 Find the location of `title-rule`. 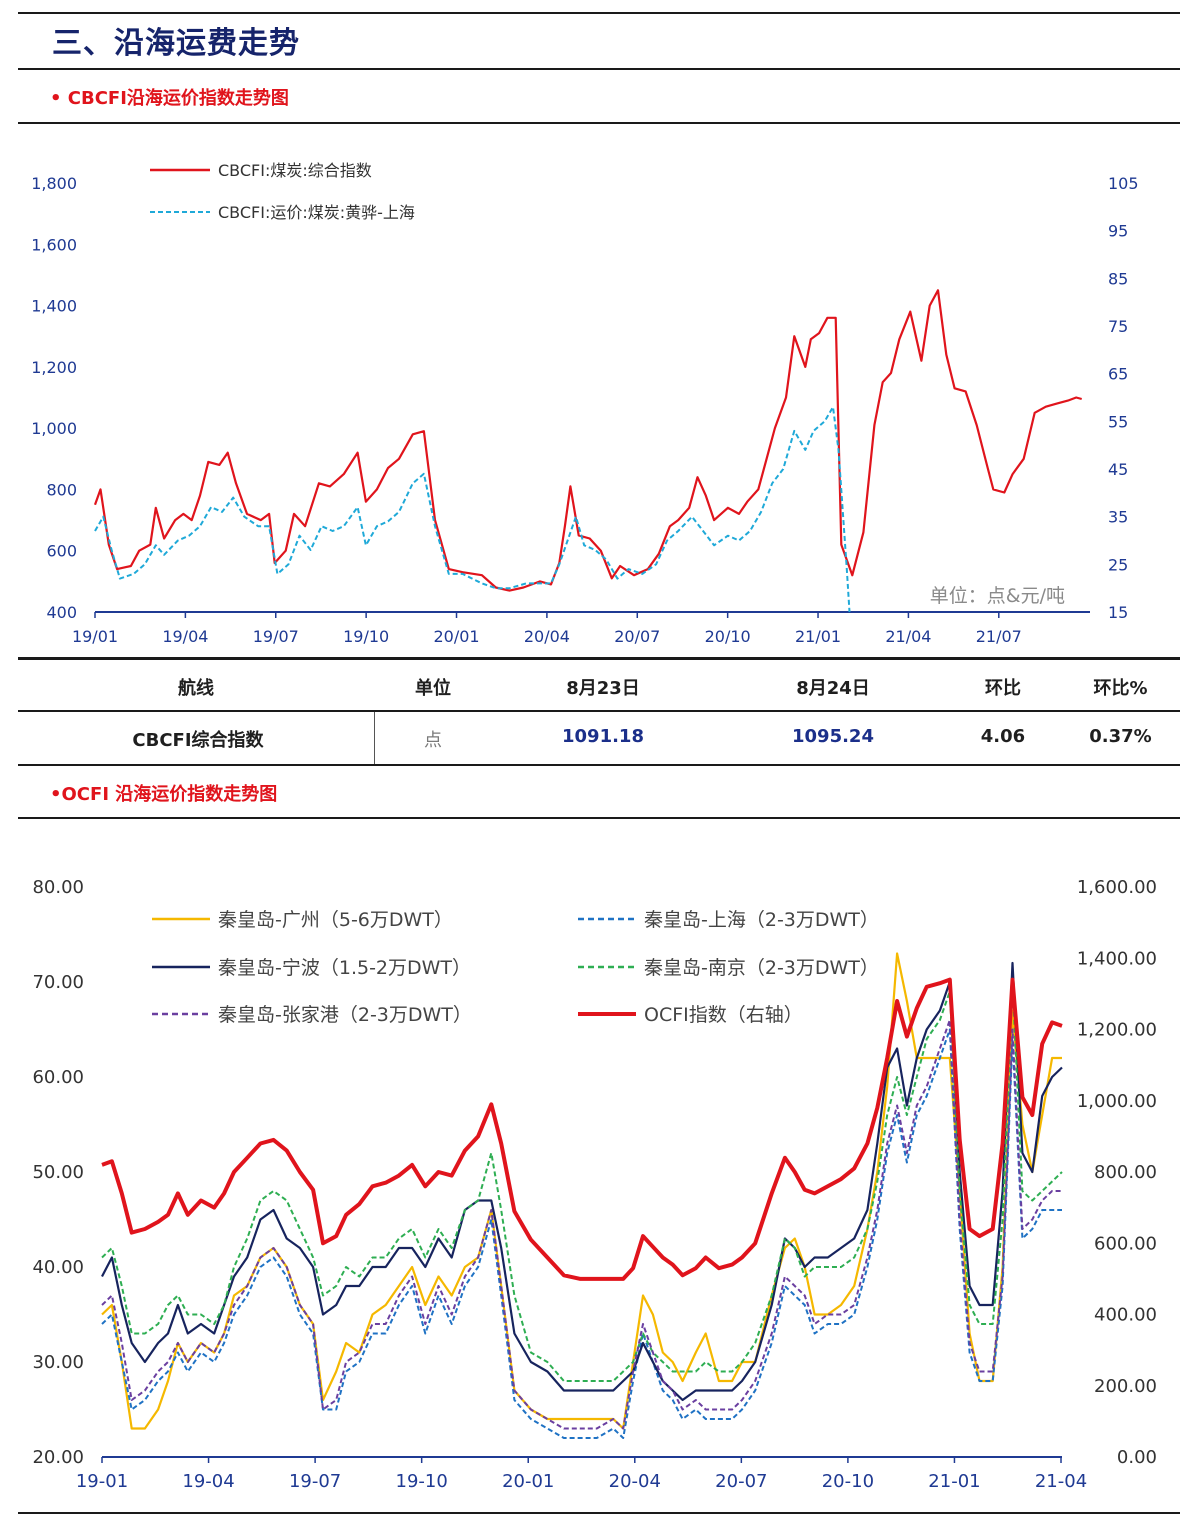

title-rule is located at coordinates (599, 69).